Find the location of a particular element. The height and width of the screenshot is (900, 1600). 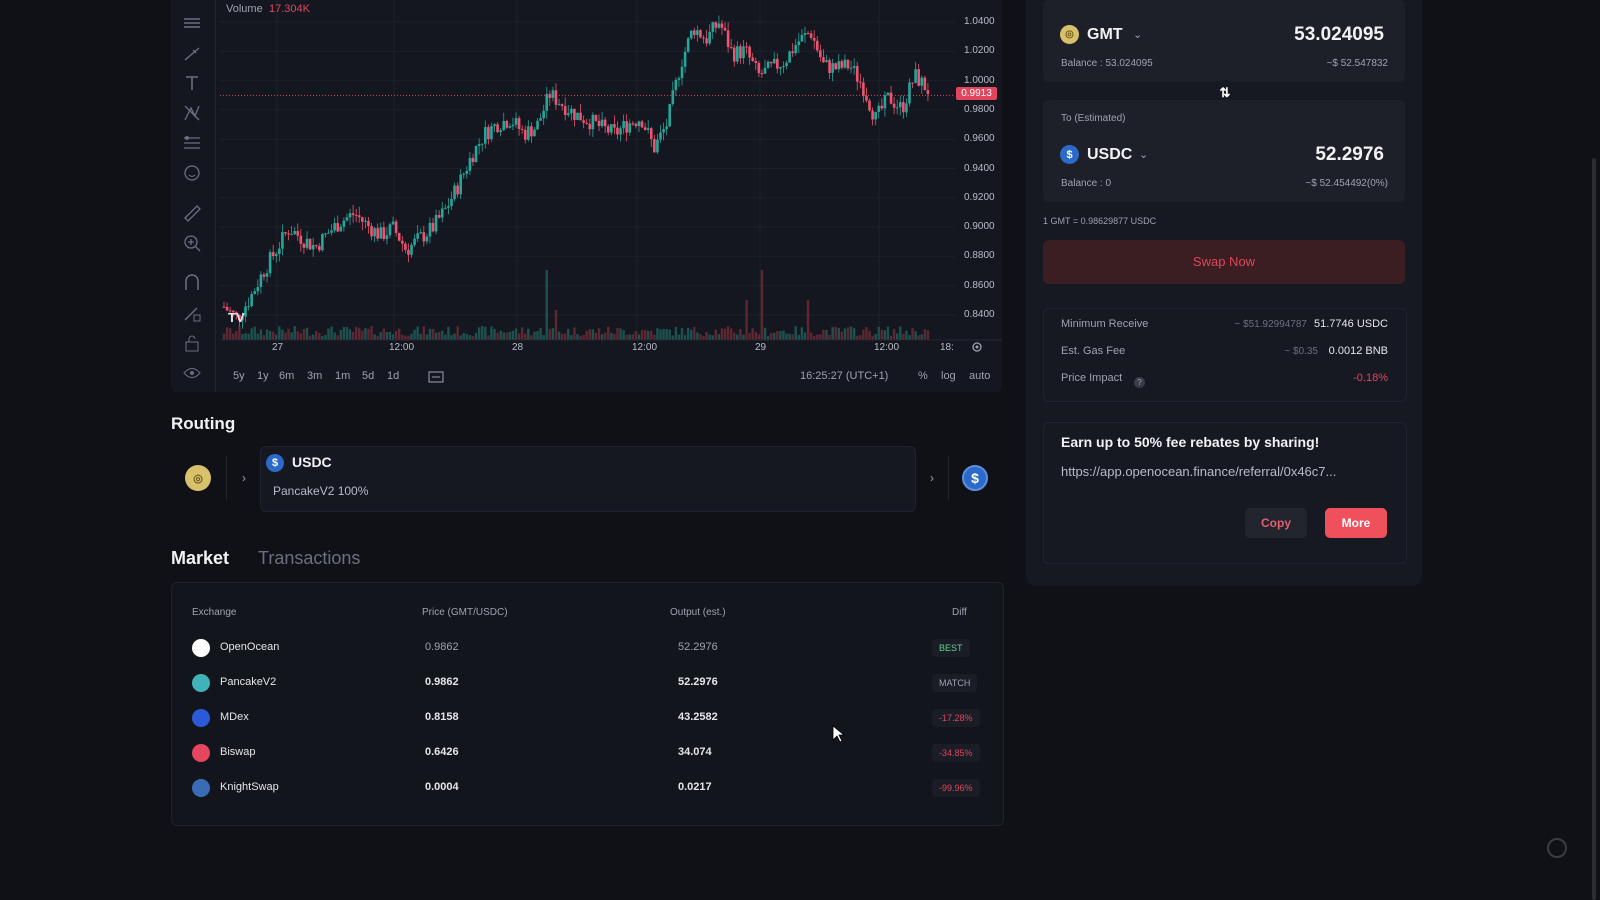

zoom-in-icon is located at coordinates (192, 243).